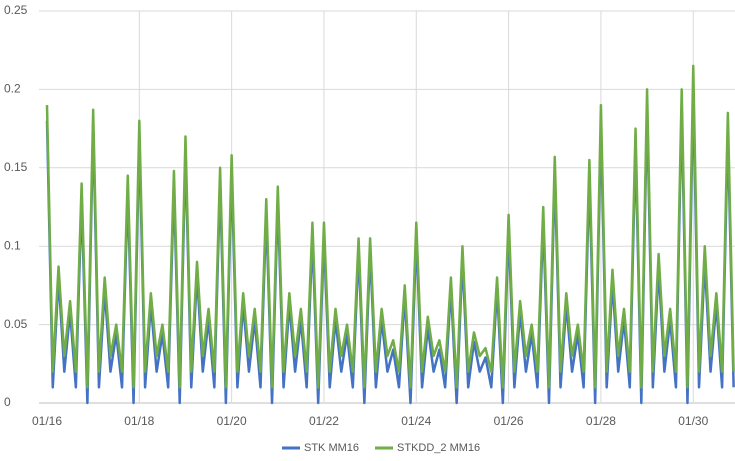 The height and width of the screenshot is (461, 735). Describe the element at coordinates (416, 421) in the screenshot. I see `x-tick-label: 01/24` at that location.